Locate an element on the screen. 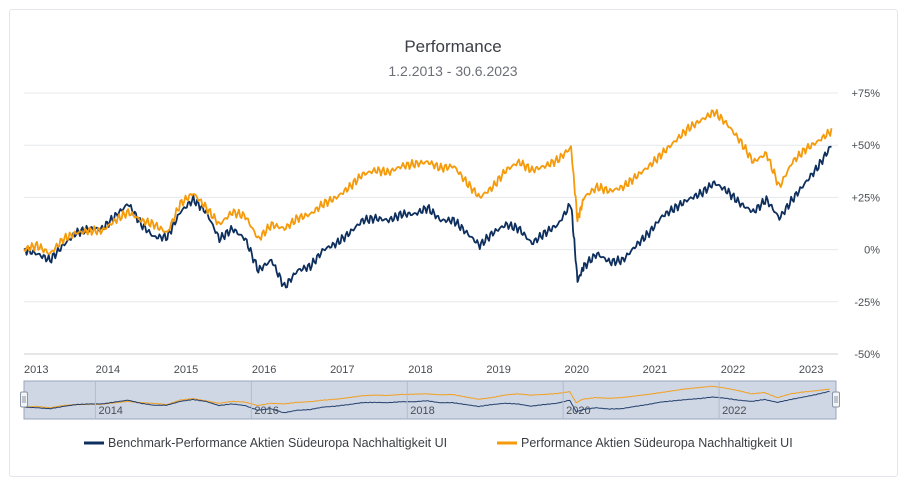 Image resolution: width=907 pixels, height=488 pixels. x-tick-label: 2023 is located at coordinates (811, 370).